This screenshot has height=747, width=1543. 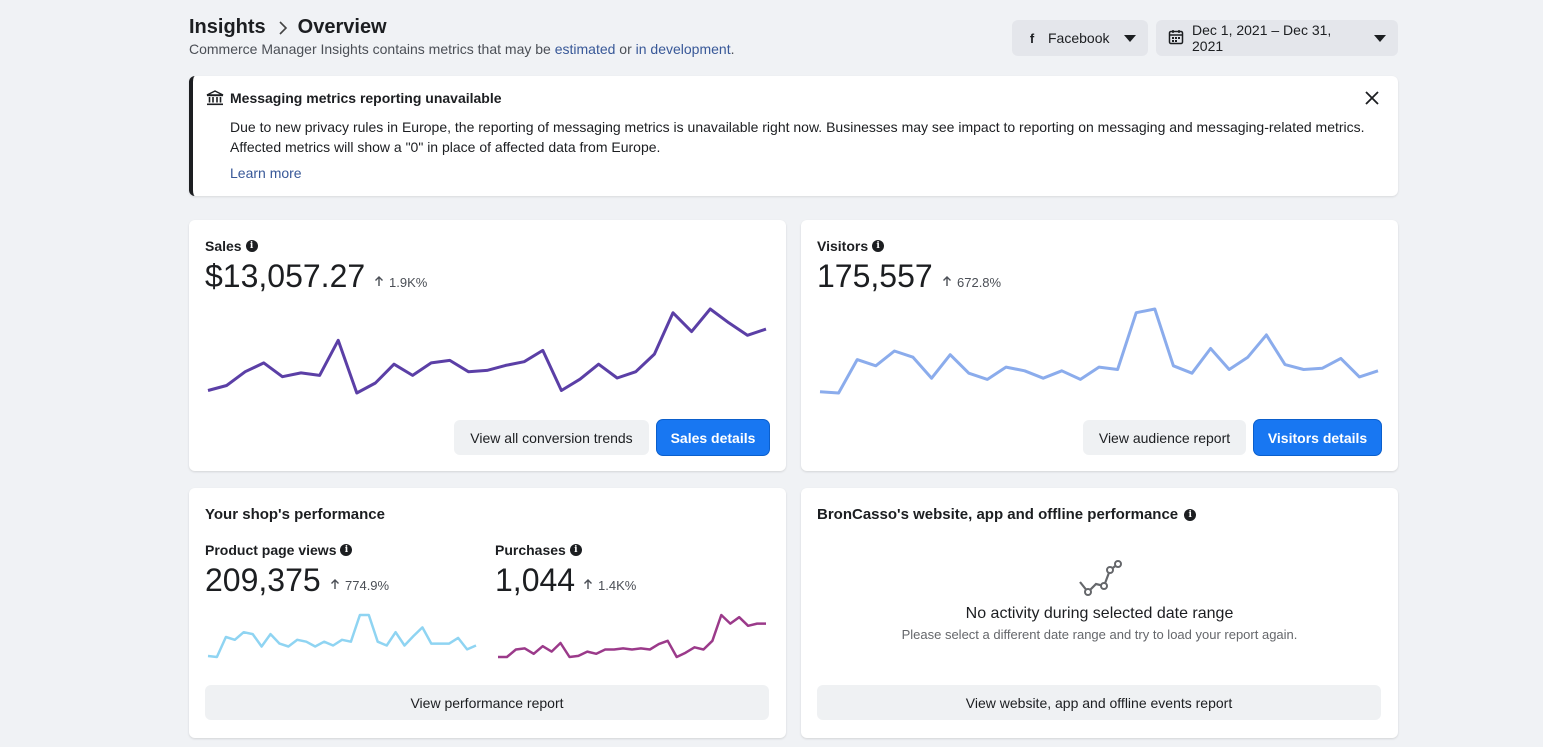 What do you see at coordinates (713, 437) in the screenshot?
I see `sales-details-button: Sales details` at bounding box center [713, 437].